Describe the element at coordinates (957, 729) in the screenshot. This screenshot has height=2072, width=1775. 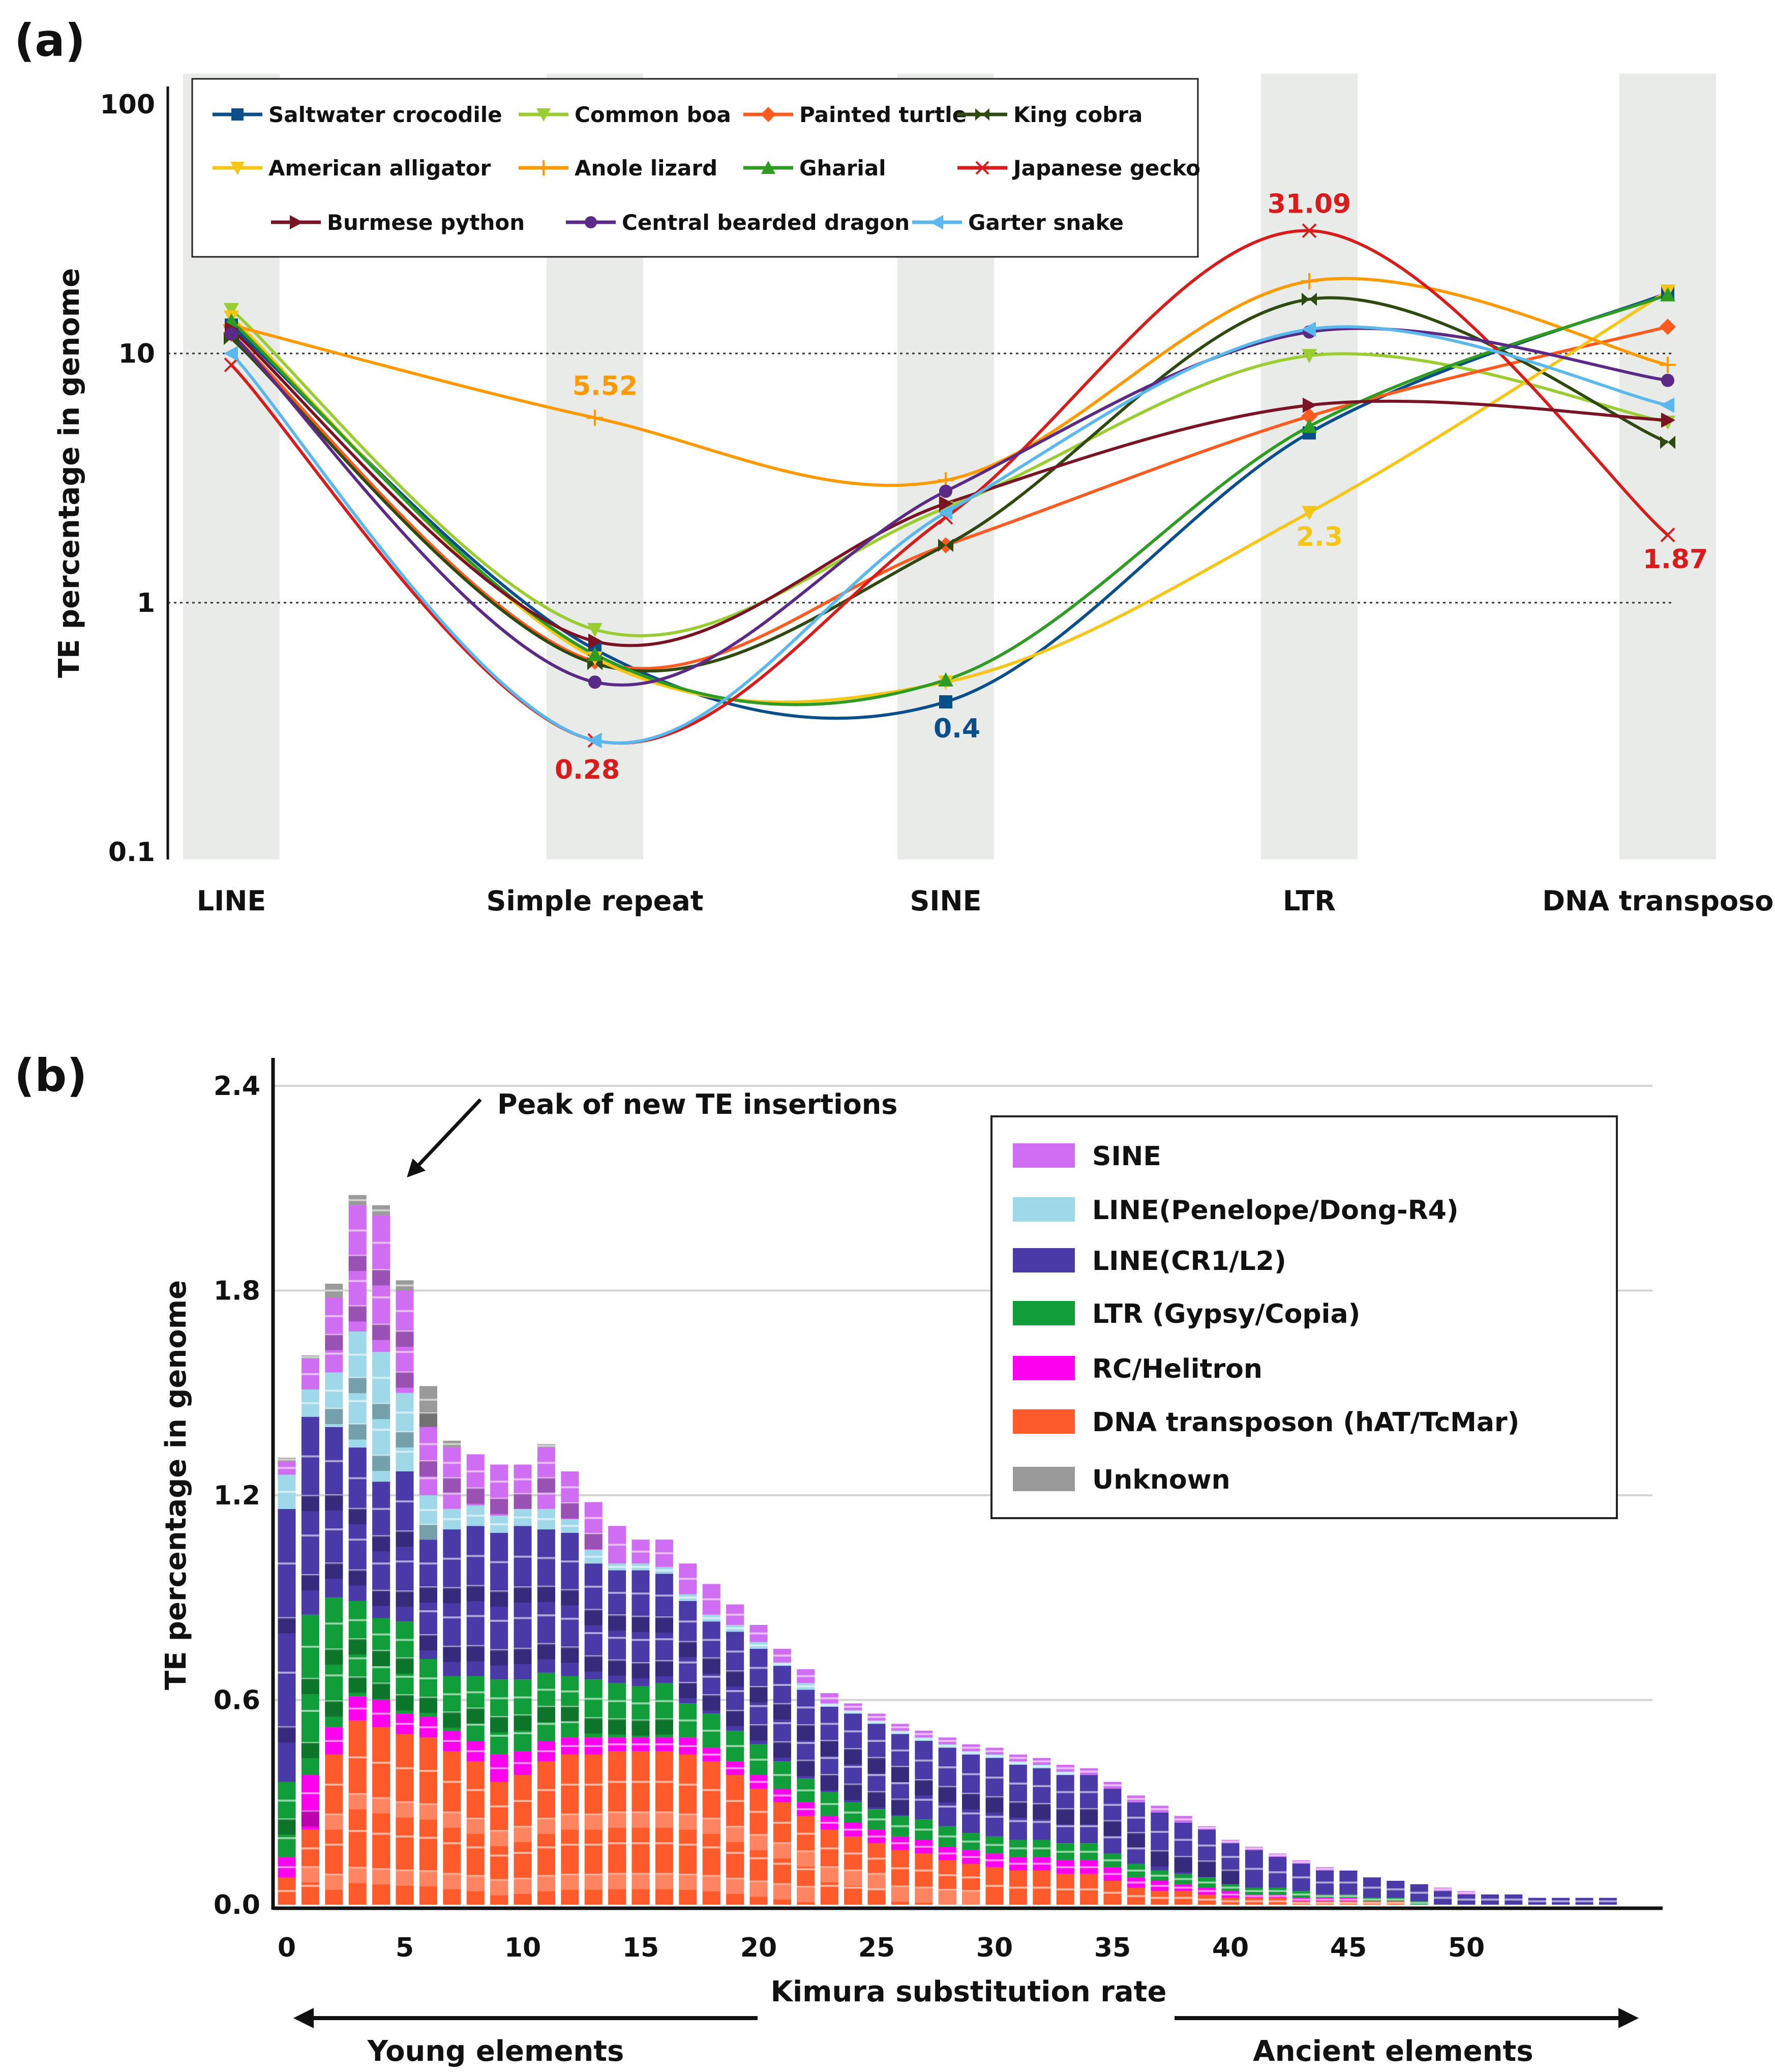
I see `annotation-0.4: 0.4` at that location.